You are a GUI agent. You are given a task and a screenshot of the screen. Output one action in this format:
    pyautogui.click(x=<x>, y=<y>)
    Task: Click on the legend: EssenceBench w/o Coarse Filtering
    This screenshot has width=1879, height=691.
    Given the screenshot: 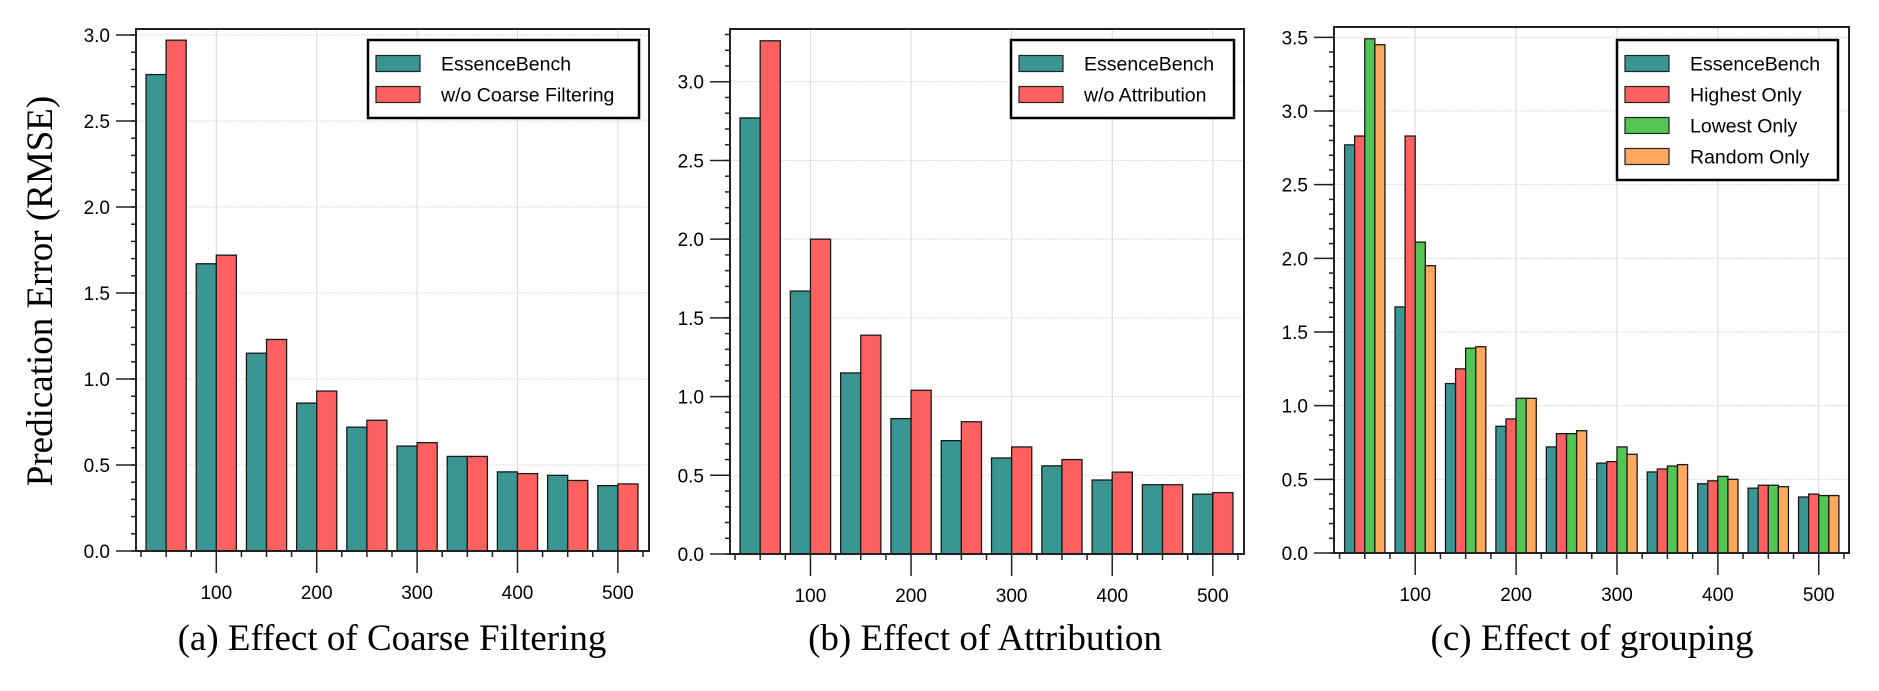 What is the action you would take?
    pyautogui.click(x=503, y=79)
    